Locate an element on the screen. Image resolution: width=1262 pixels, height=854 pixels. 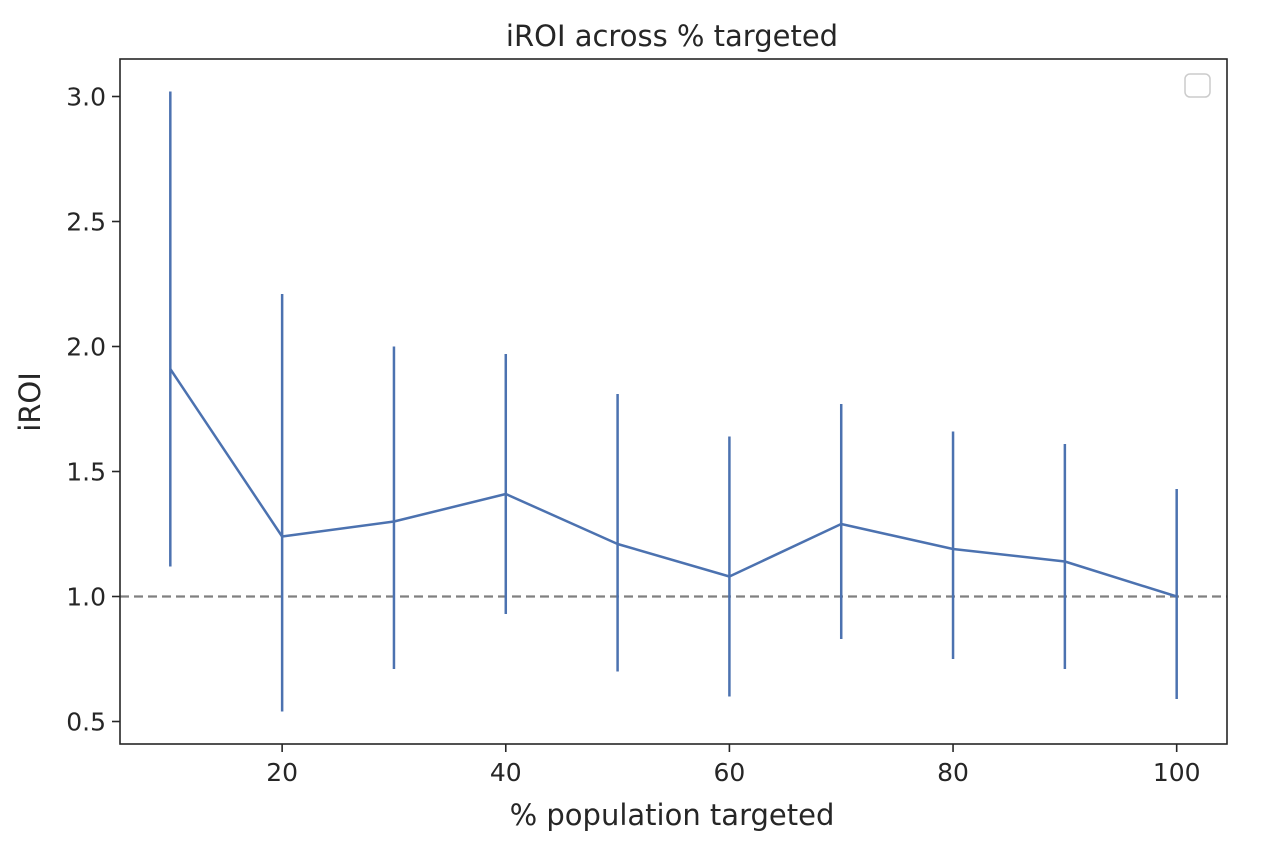
x-axis-label: % population targeted is located at coordinates (672, 815).